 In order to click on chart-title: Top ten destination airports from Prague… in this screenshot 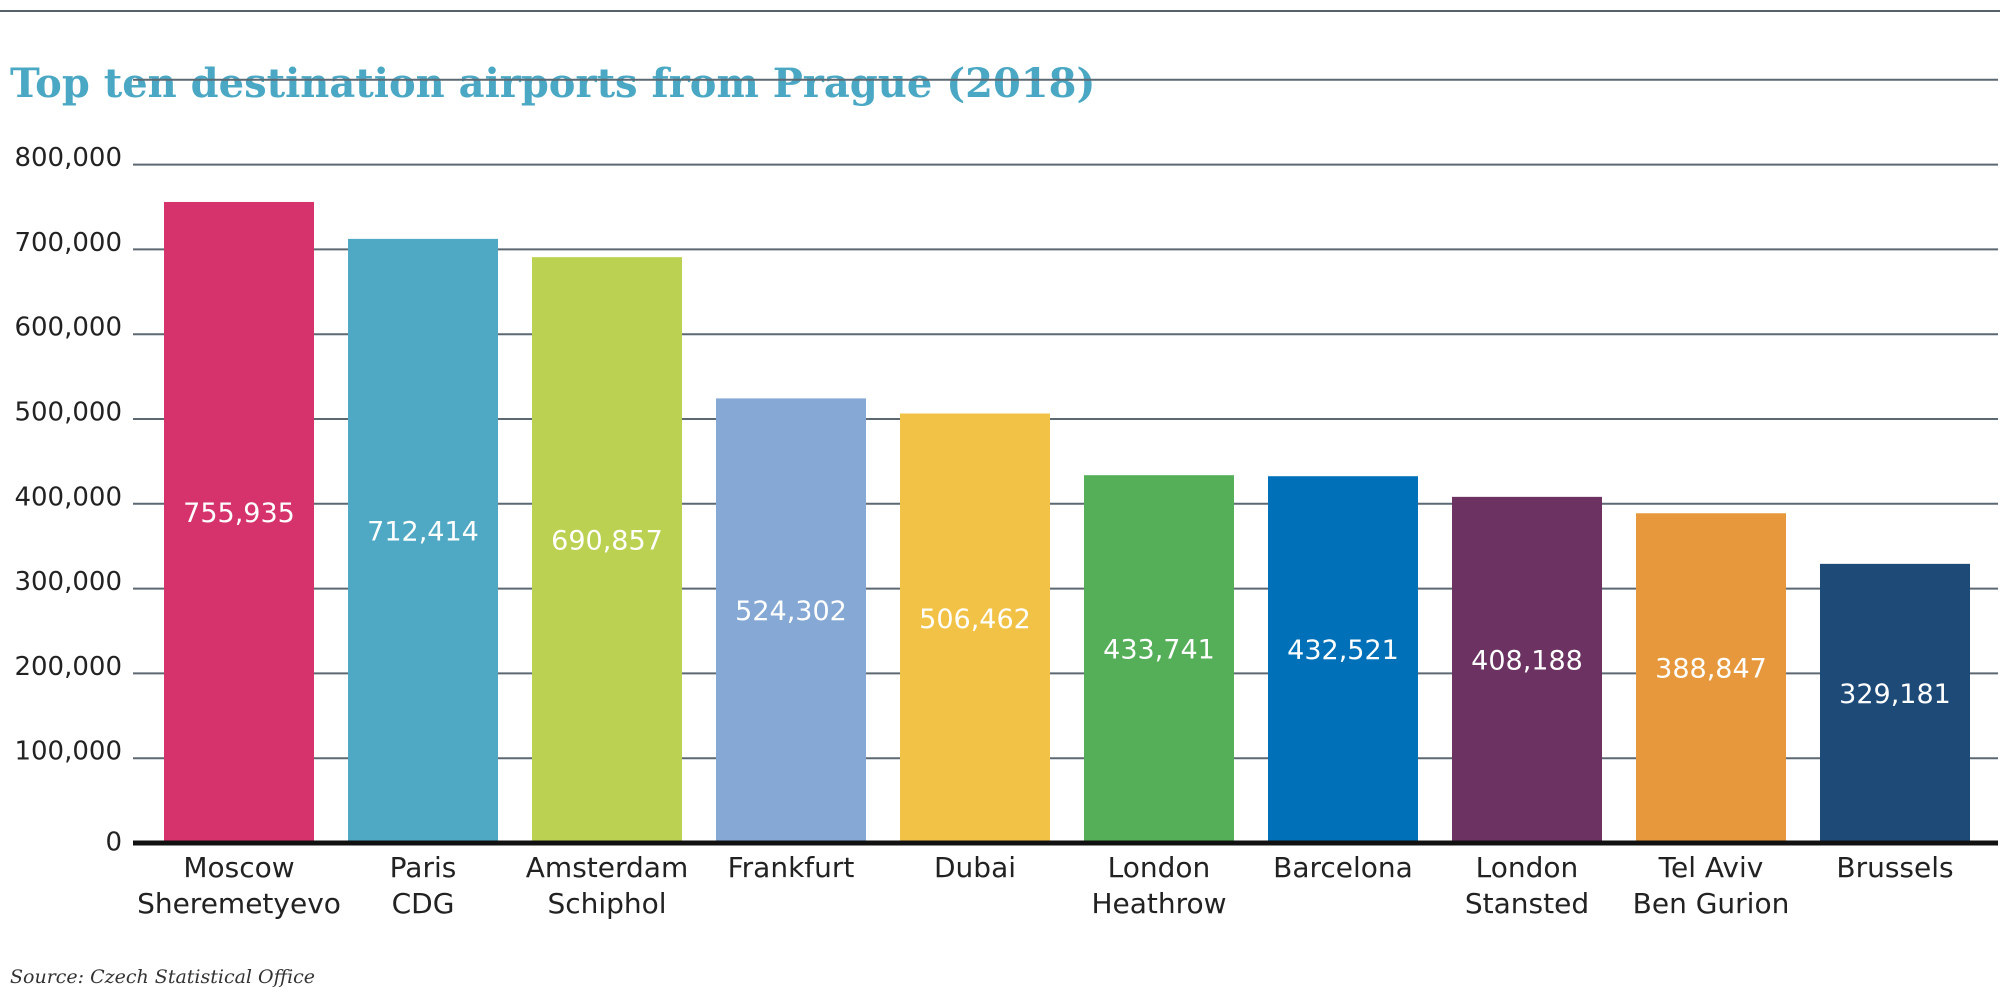, I will do `click(553, 83)`.